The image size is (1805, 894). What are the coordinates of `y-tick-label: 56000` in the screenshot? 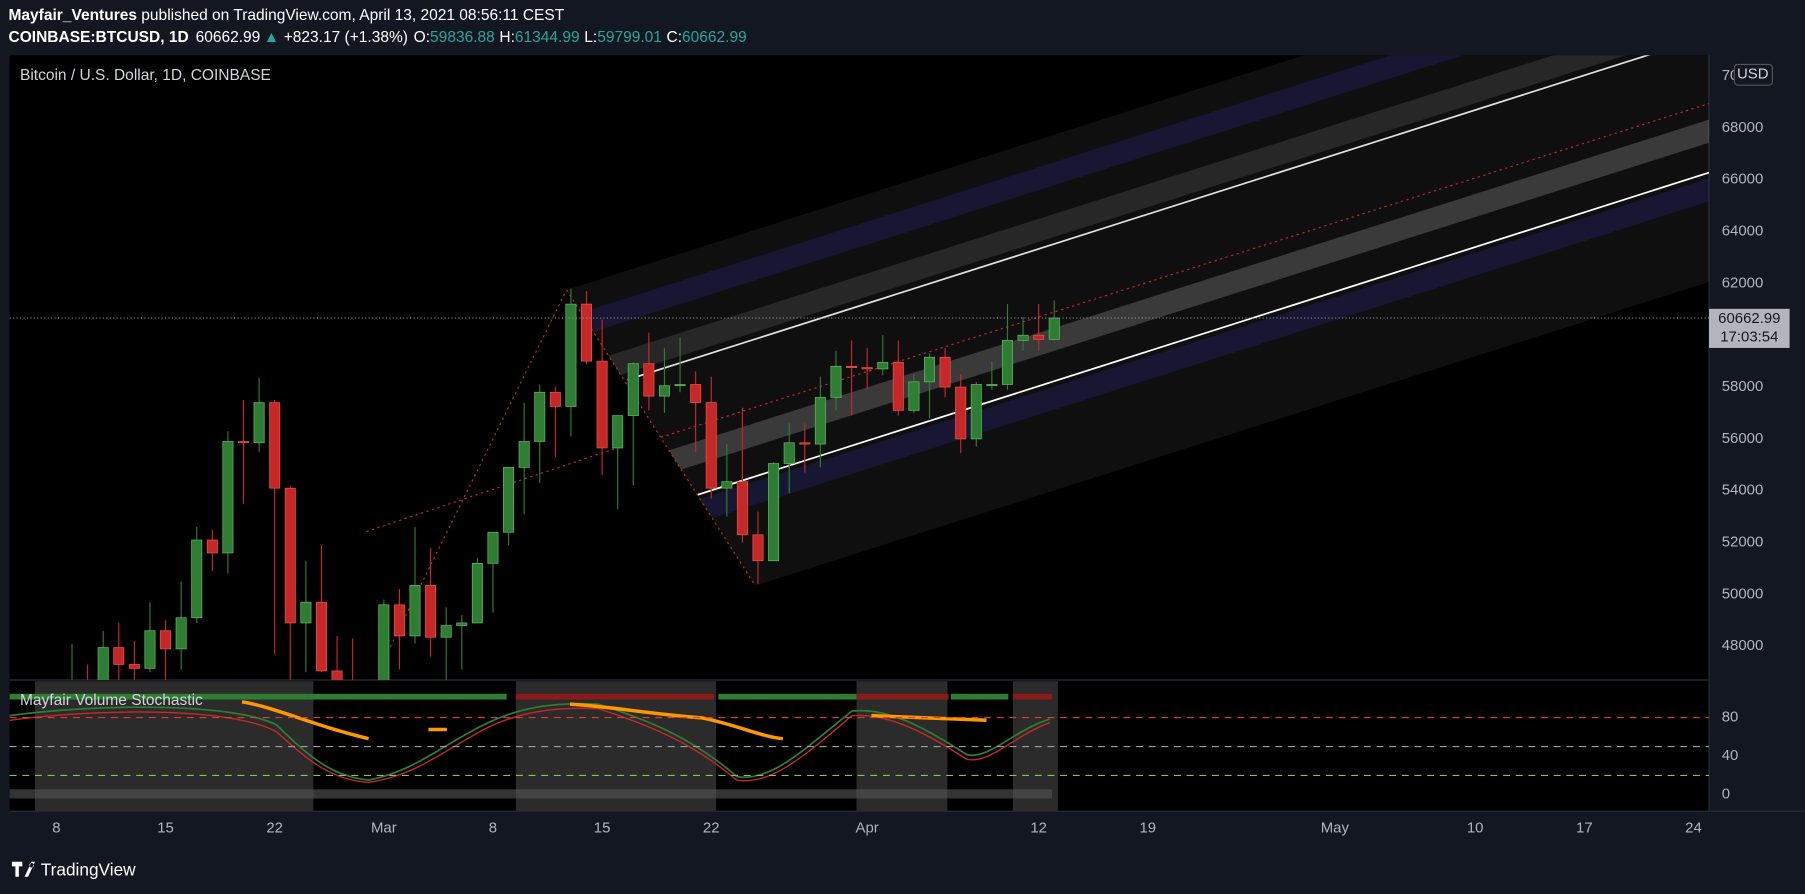 It's located at (1743, 438).